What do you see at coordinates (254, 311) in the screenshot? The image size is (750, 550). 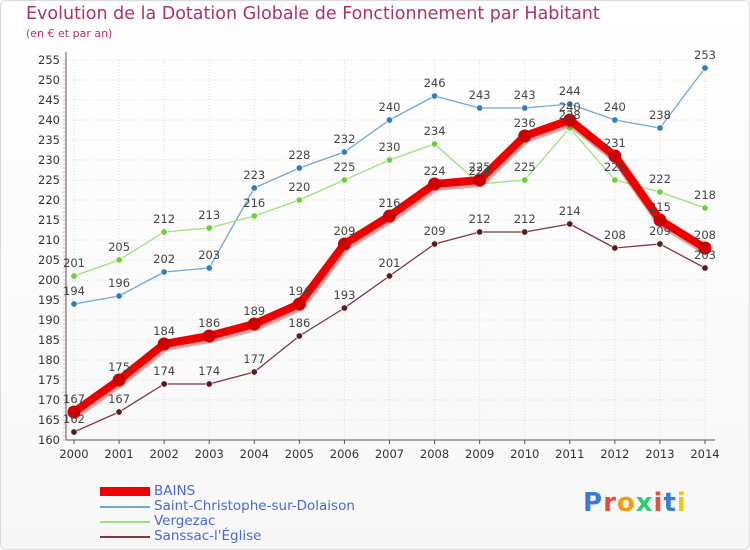 I see `data-label: 189` at bounding box center [254, 311].